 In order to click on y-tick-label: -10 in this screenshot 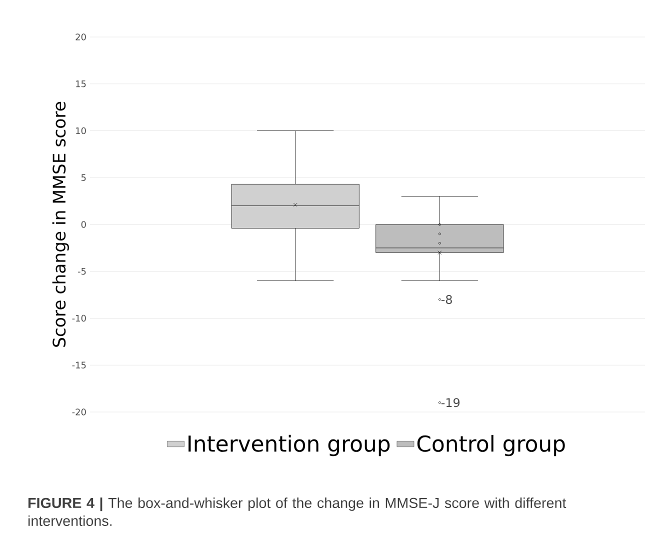, I will do `click(79, 318)`.